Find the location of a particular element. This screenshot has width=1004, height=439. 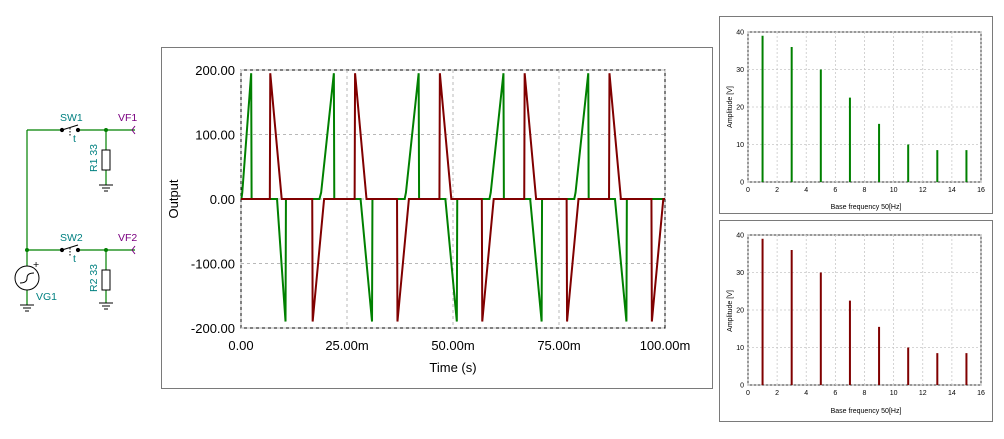

y-axis-title: Output is located at coordinates (173, 198).